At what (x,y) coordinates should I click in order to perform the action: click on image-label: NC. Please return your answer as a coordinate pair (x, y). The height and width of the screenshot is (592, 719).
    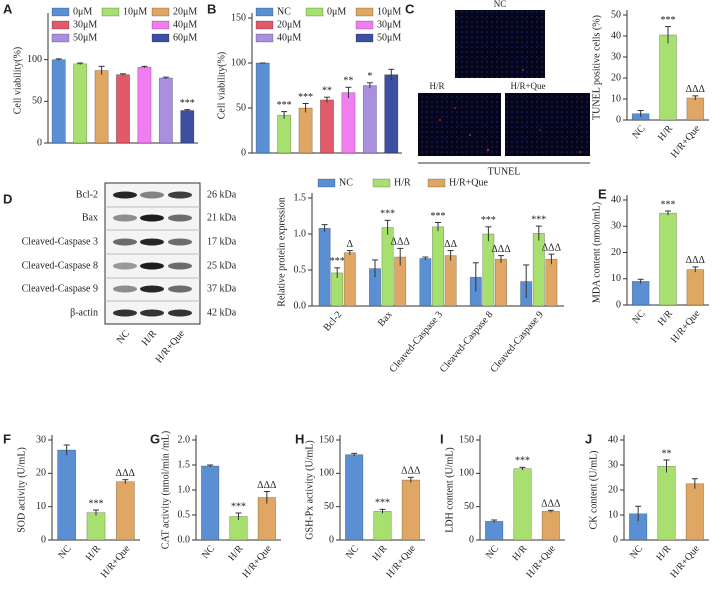
    Looking at the image, I should click on (500, 4).